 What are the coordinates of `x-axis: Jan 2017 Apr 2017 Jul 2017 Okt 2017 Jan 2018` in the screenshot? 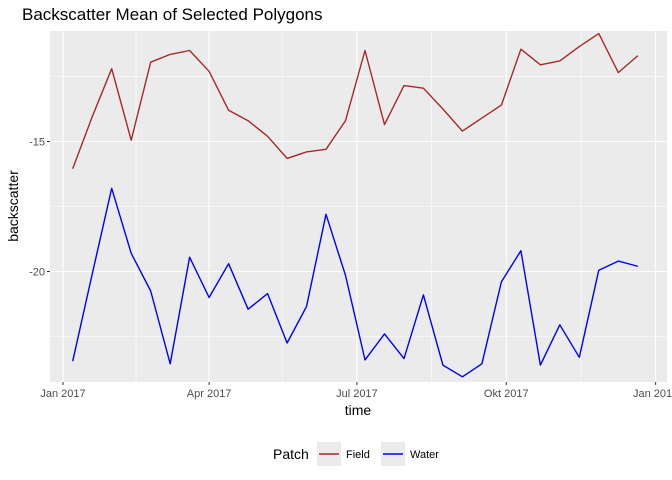 It's located at (356, 391).